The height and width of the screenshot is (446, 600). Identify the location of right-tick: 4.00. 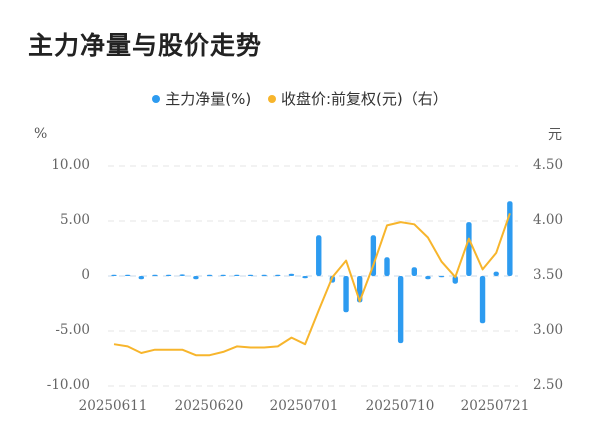
(548, 220).